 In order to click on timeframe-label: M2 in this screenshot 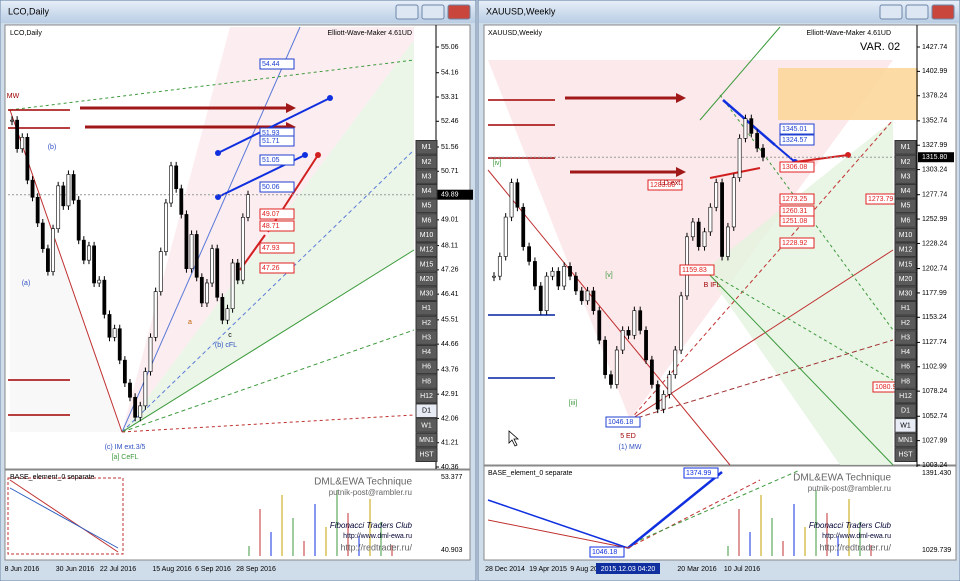, I will do `click(906, 162)`.